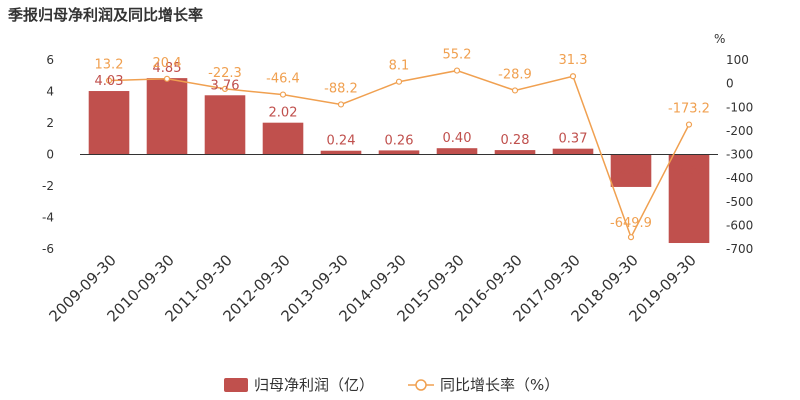 Image resolution: width=800 pixels, height=400 pixels. Describe the element at coordinates (50, 60) in the screenshot. I see `left-tick-label: 6` at that location.